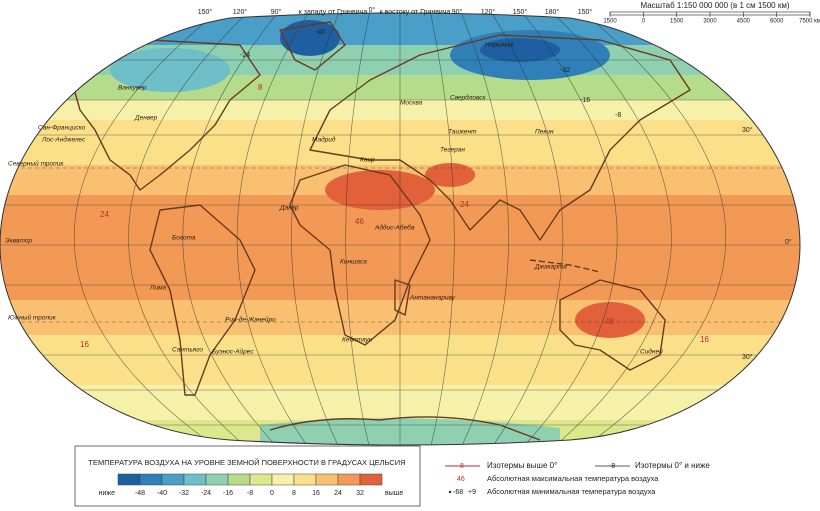 This screenshot has height=511, width=820. Describe the element at coordinates (450, 492) in the screenshot. I see `symbol-dot` at that location.